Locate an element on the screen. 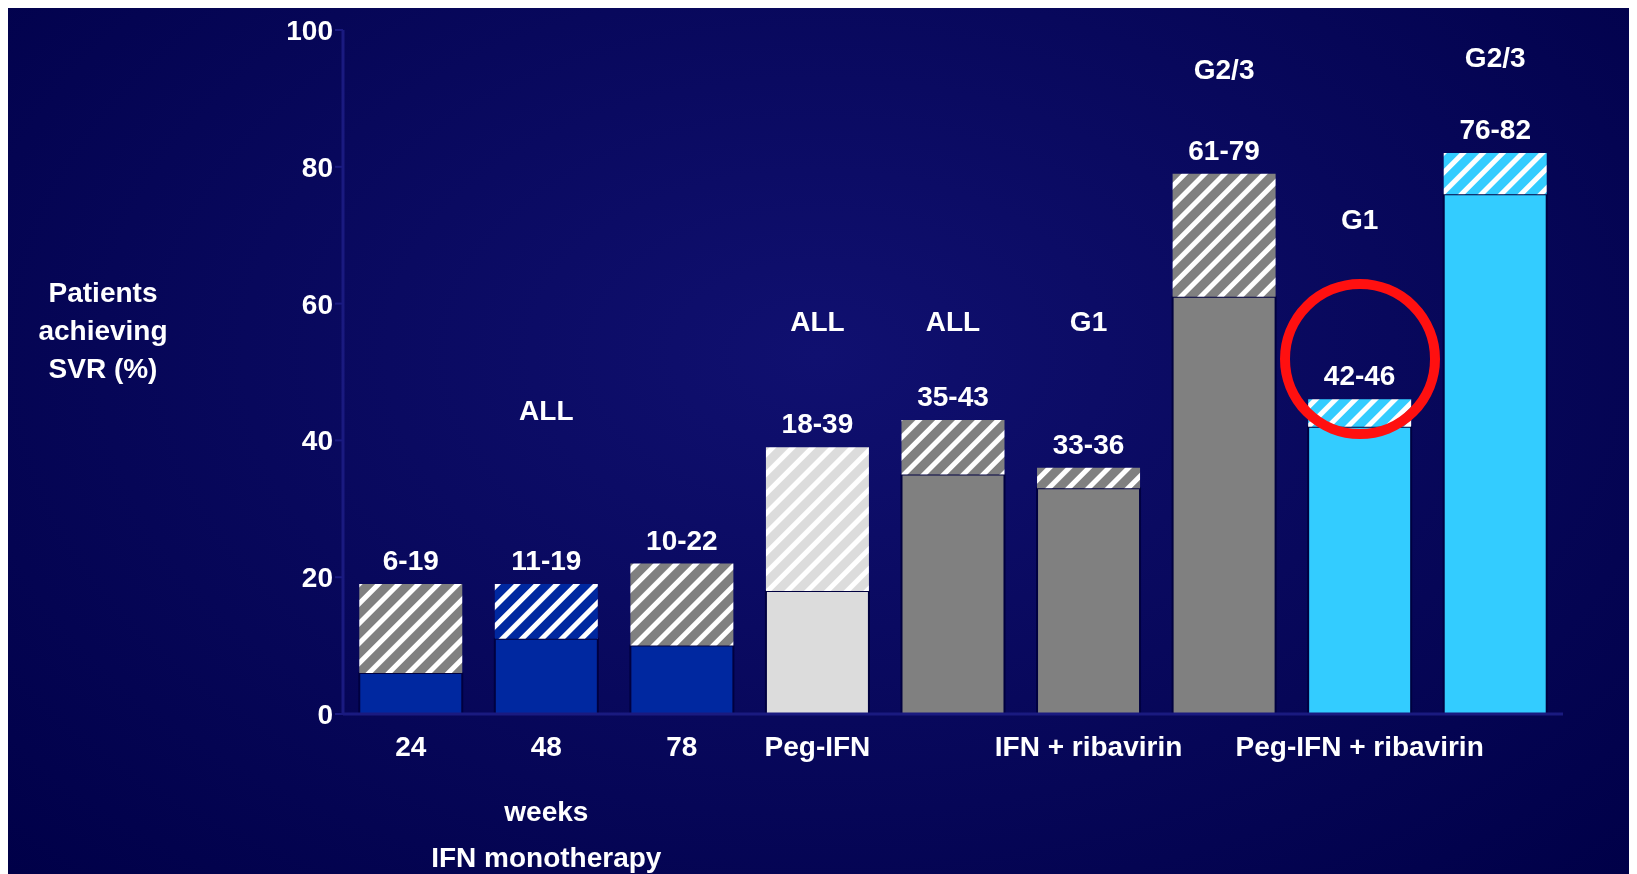 The height and width of the screenshot is (874, 1637). data-label: 35-43 is located at coordinates (953, 396).